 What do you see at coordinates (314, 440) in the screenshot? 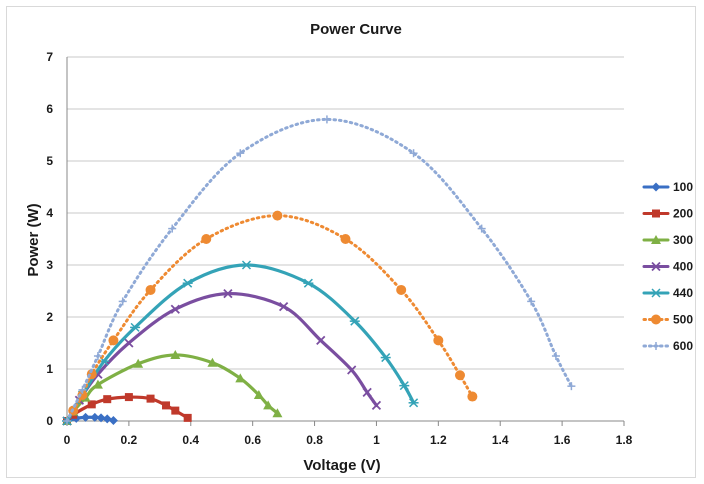
I see `x-tick-label: 0.8` at bounding box center [314, 440].